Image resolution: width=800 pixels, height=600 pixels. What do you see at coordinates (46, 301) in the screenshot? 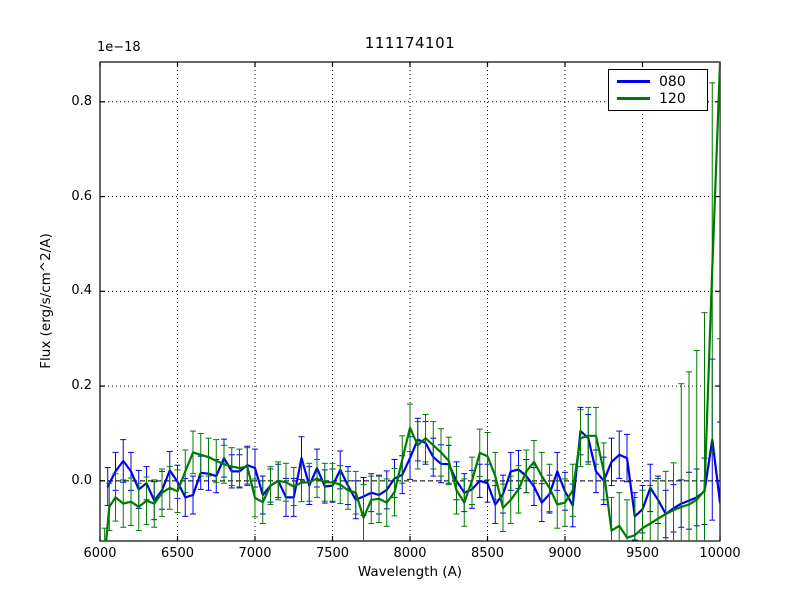
I see `y-axis-label: Flux (erg/s/cm^2/A)` at bounding box center [46, 301].